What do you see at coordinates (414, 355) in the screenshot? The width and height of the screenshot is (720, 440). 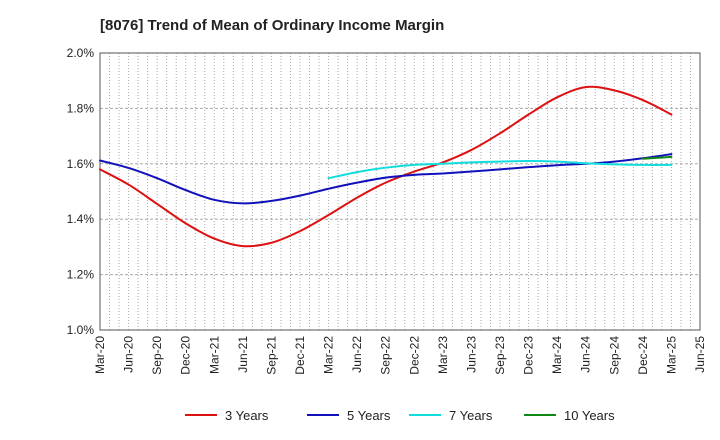 I see `x-tick-label: Dec-22` at bounding box center [414, 355].